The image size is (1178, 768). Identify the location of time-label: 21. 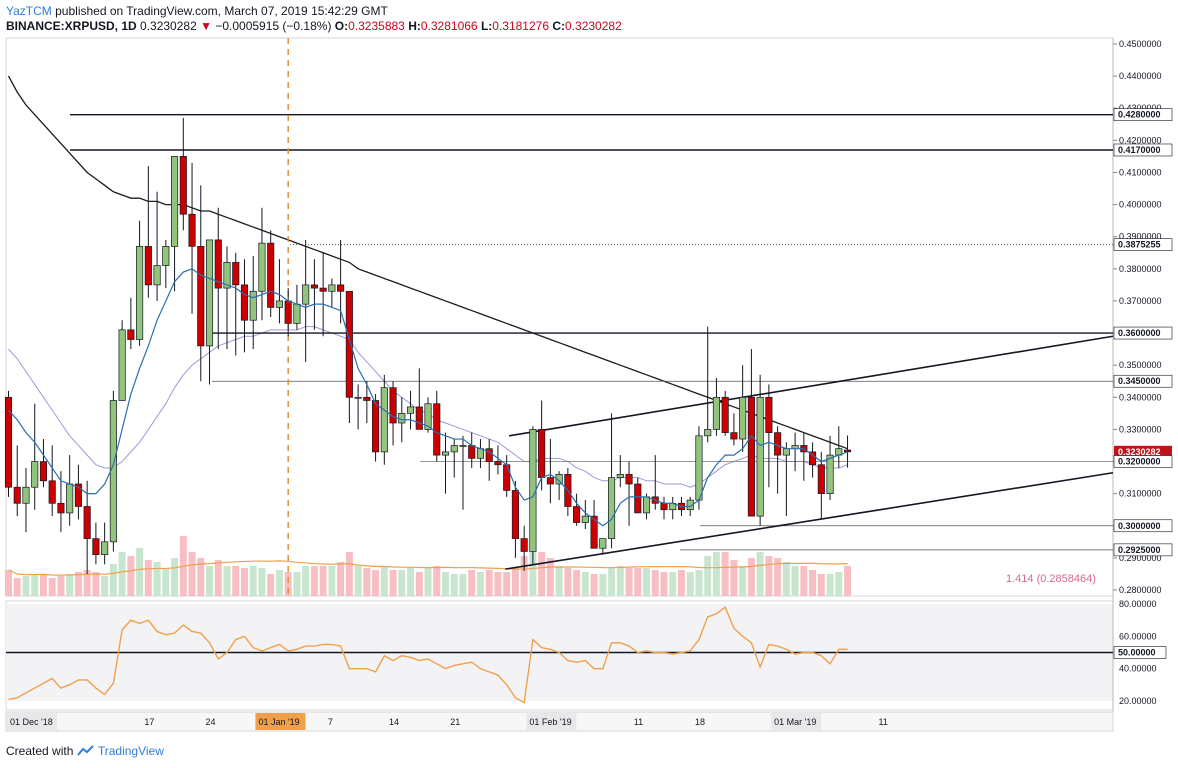
(455, 722).